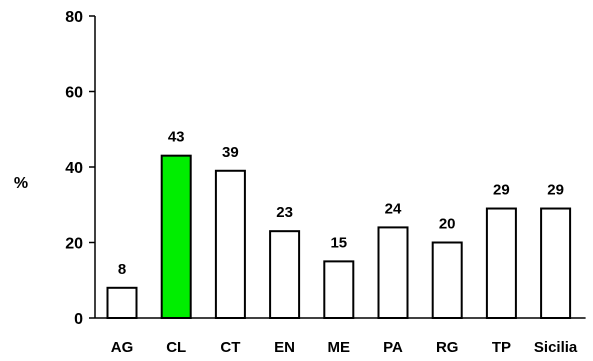  I want to click on x-tick-label-en: EN, so click(284, 347).